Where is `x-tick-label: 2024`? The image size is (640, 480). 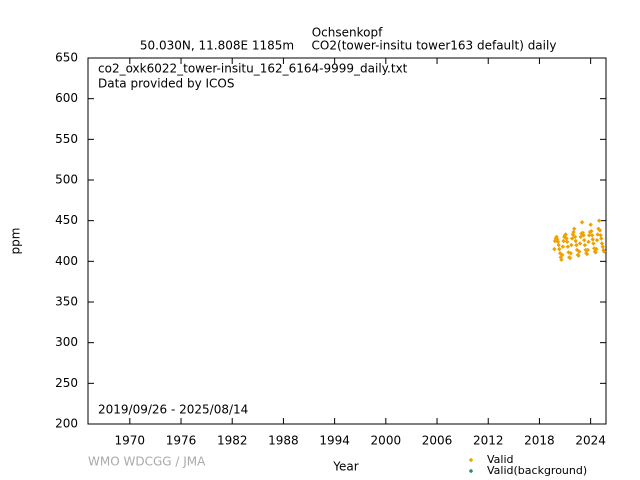
x-tick-label: 2024 is located at coordinates (590, 441).